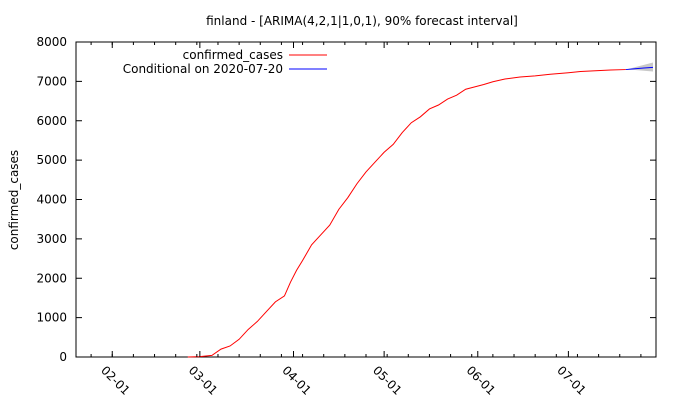 The height and width of the screenshot is (400, 680). I want to click on y-tick-label: 0, so click(63, 357).